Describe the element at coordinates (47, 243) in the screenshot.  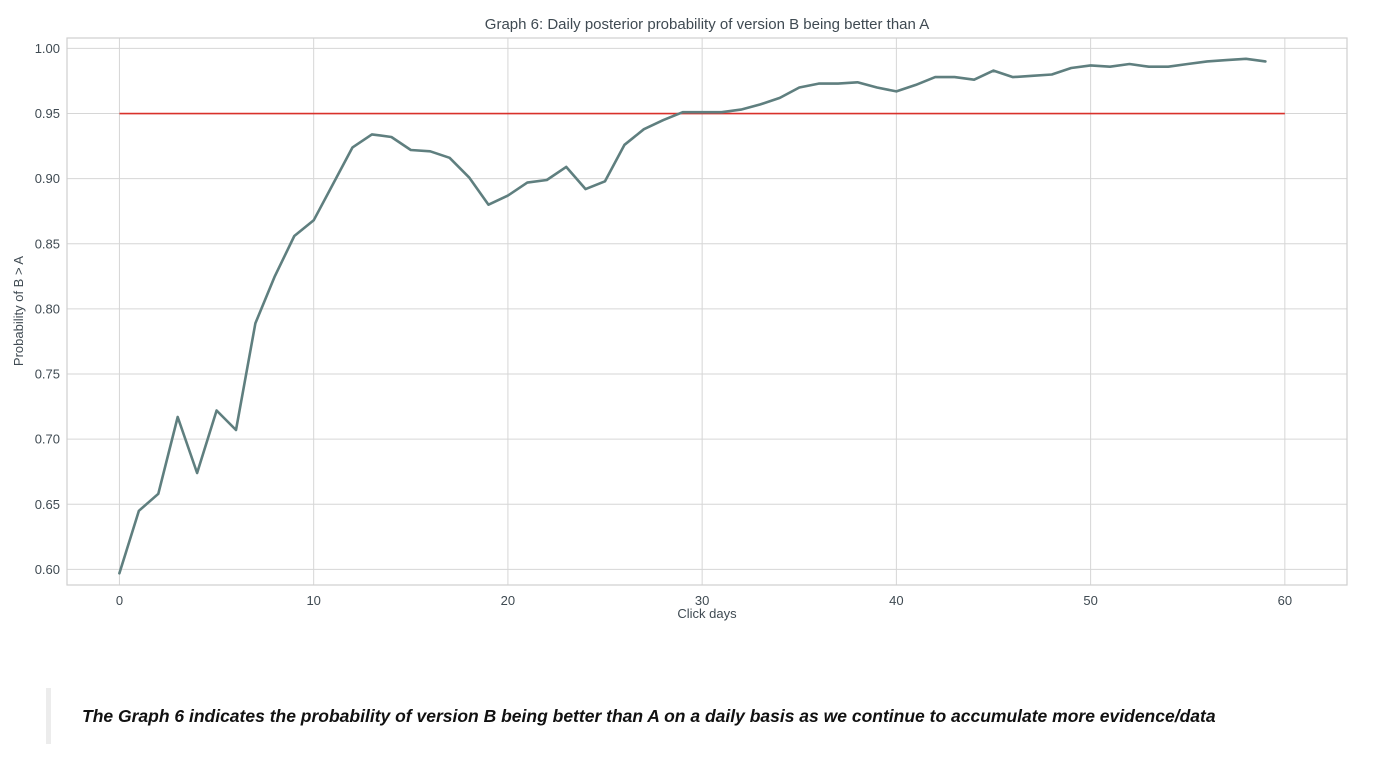
I see `y-tick-label: 0.85` at that location.